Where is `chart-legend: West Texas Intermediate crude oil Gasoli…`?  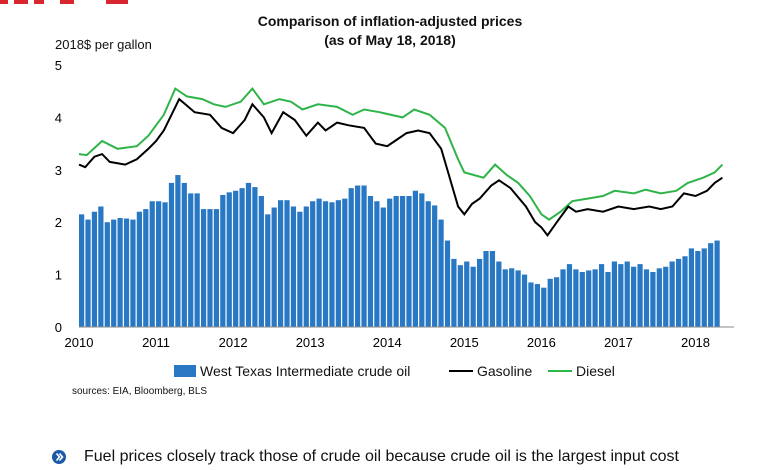
chart-legend: West Texas Intermediate crude oil Gasoli… is located at coordinates (390, 371).